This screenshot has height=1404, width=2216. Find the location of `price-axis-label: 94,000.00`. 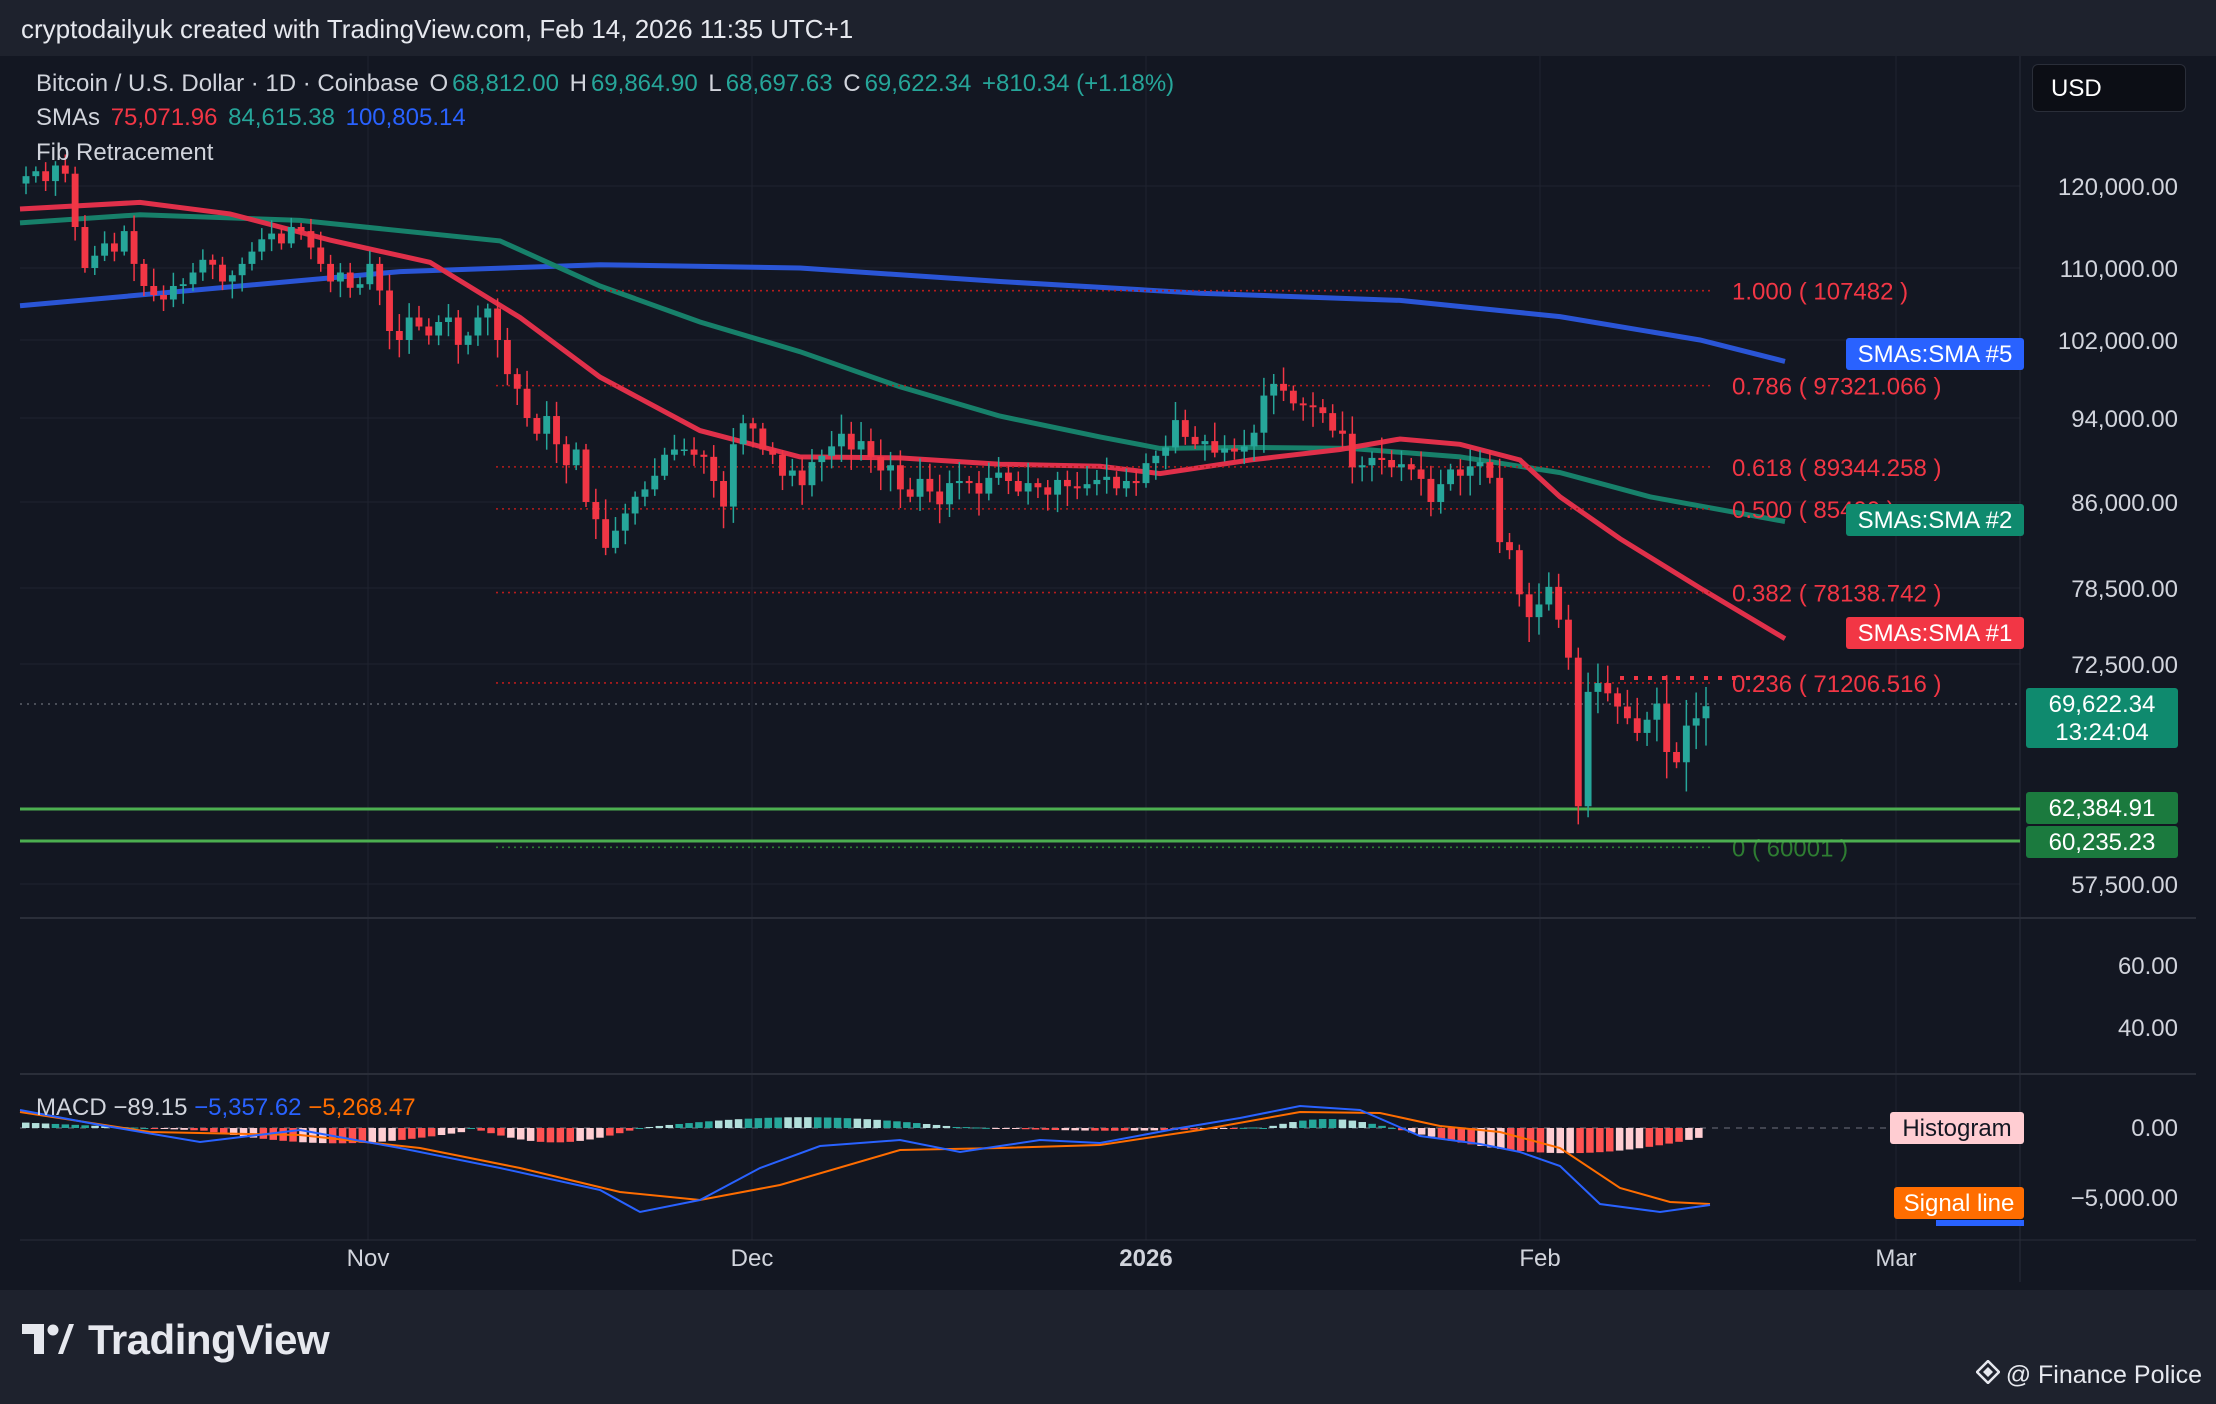

price-axis-label: 94,000.00 is located at coordinates (2124, 419).